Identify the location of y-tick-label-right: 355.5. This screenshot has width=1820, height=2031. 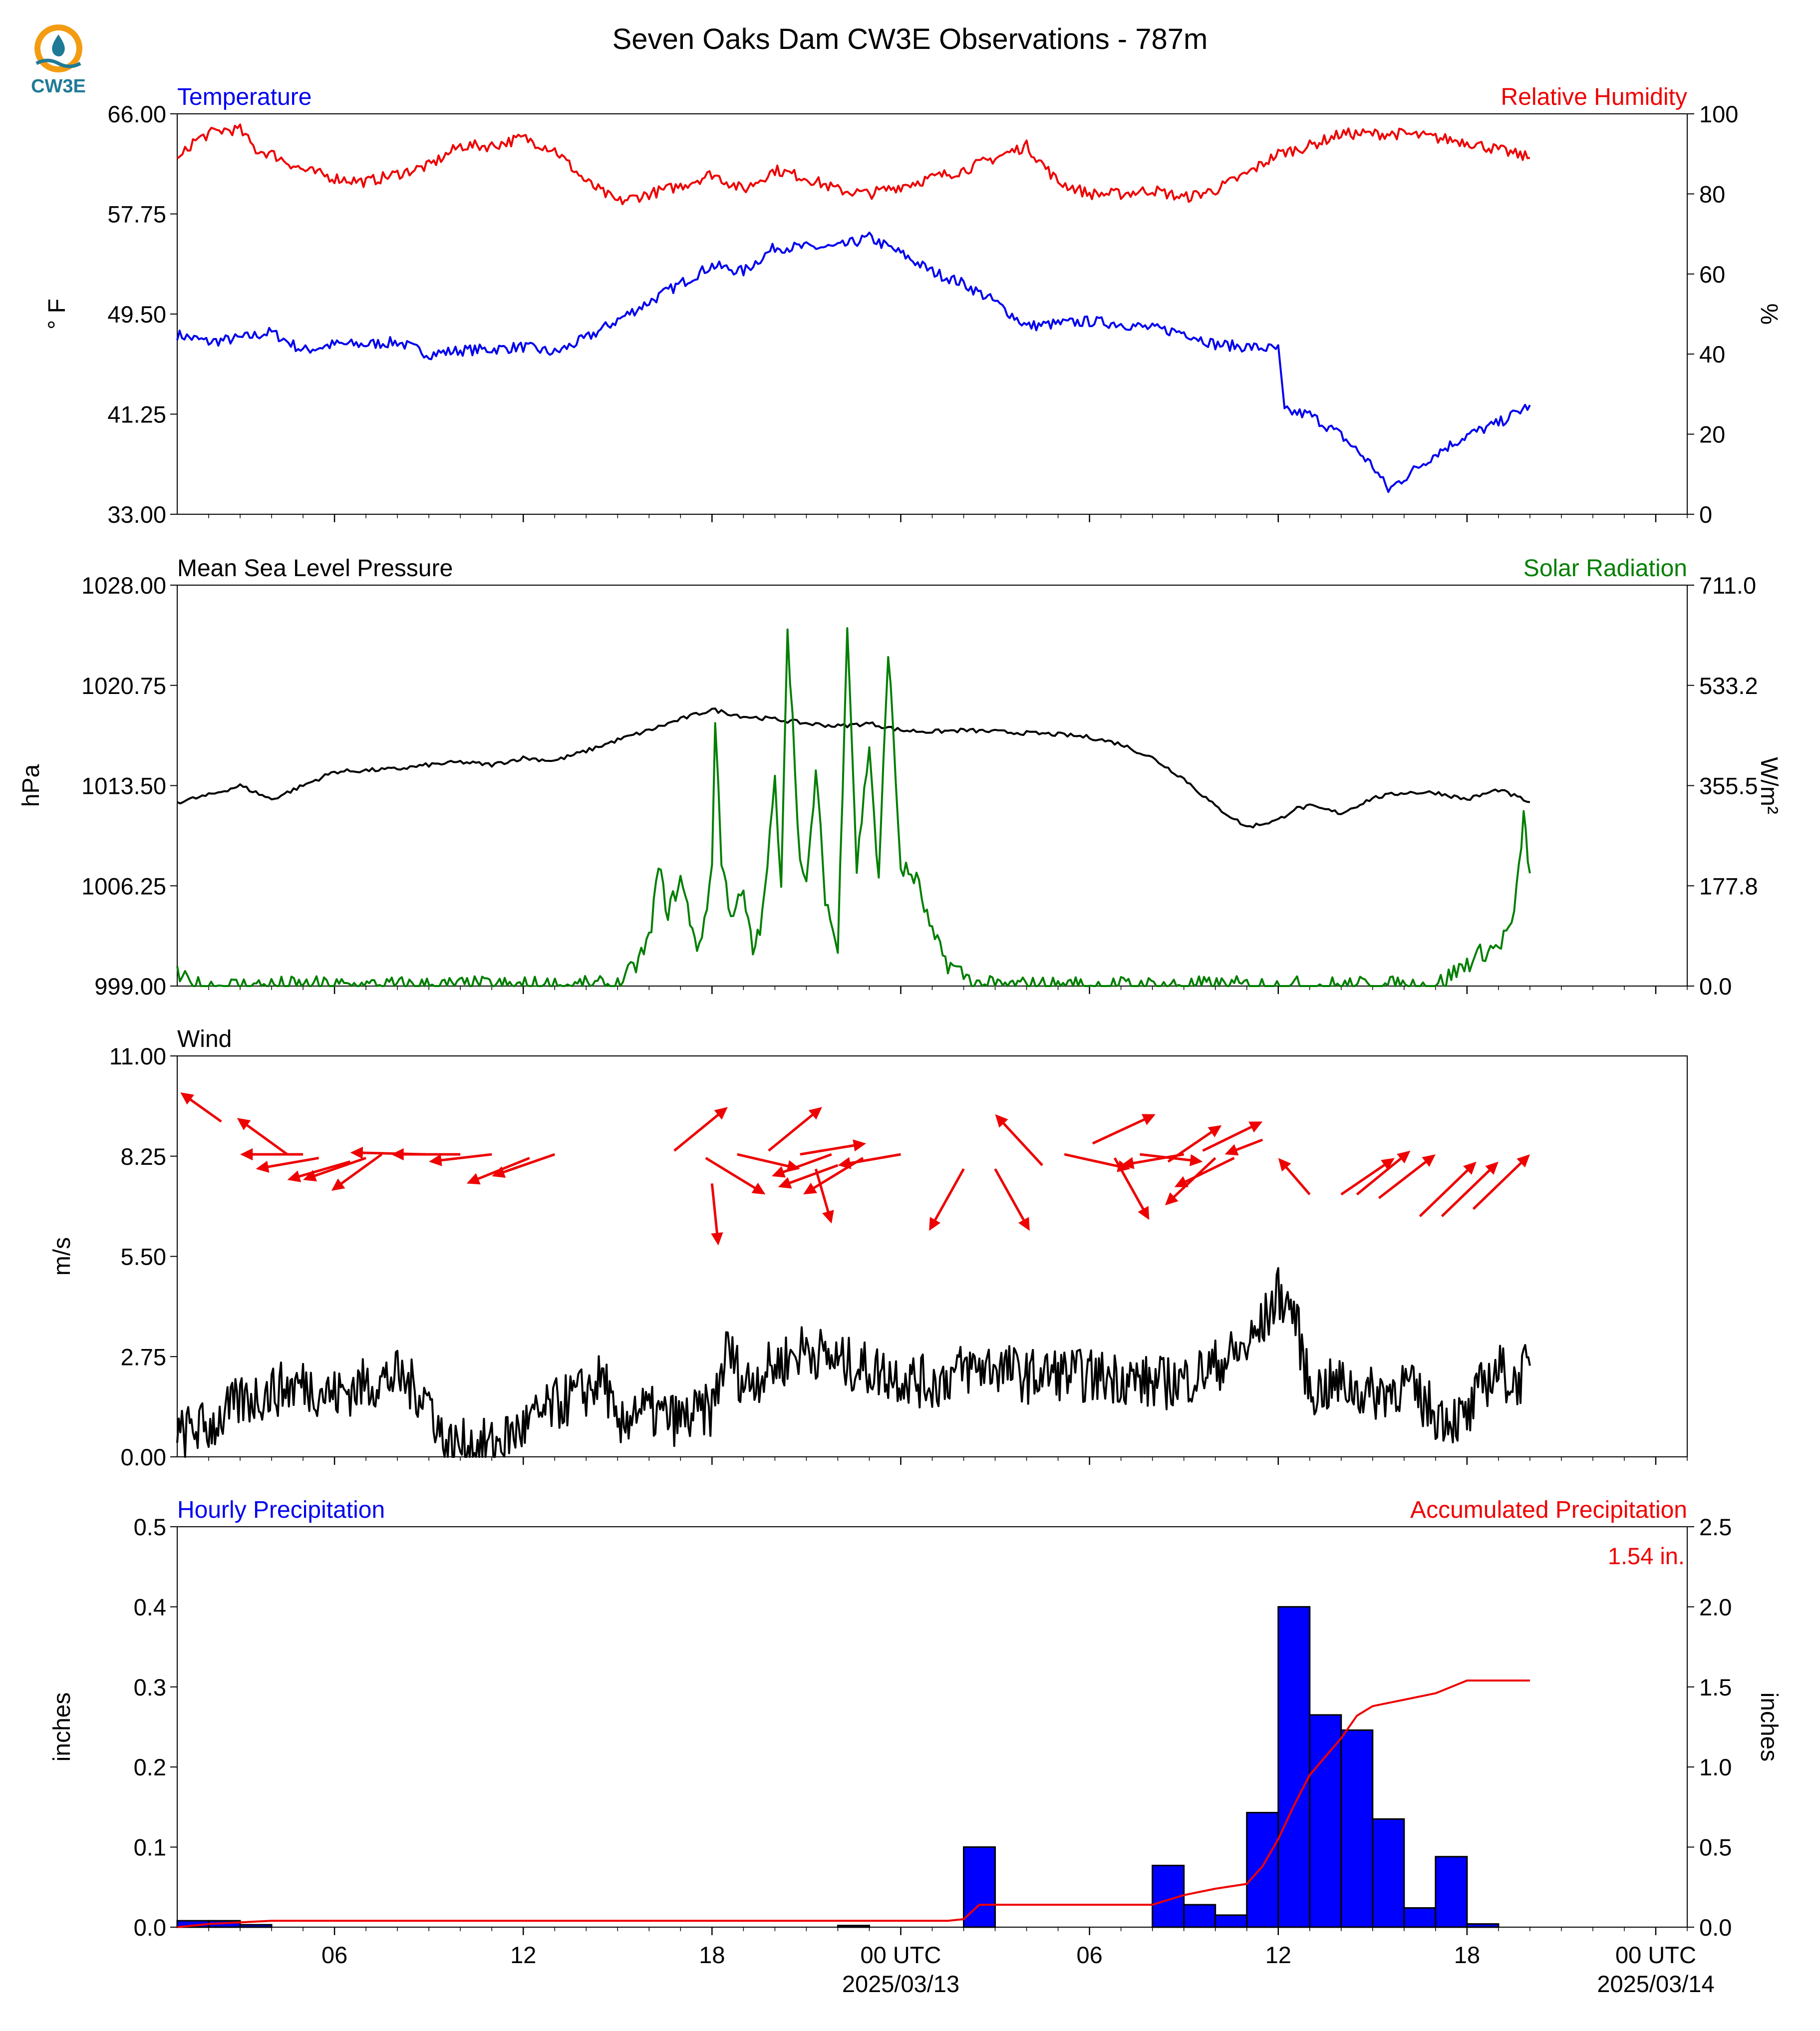
(1728, 786).